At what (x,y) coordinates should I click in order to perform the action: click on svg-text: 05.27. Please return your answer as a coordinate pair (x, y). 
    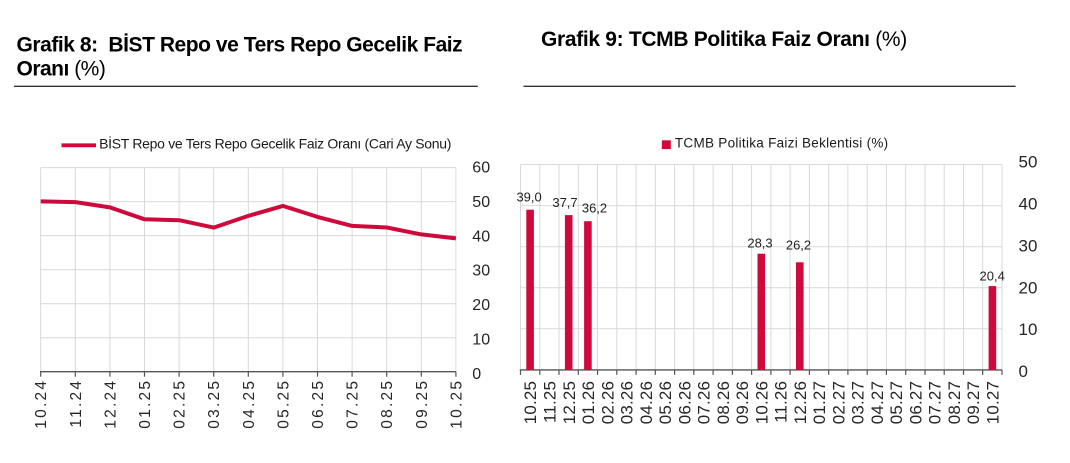
    Looking at the image, I should click on (896, 402).